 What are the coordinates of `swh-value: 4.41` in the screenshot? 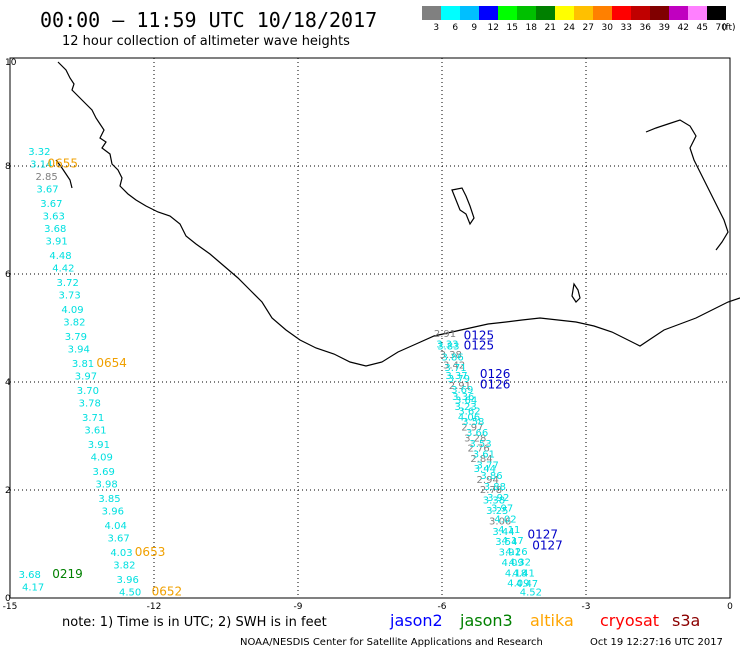 It's located at (524, 573).